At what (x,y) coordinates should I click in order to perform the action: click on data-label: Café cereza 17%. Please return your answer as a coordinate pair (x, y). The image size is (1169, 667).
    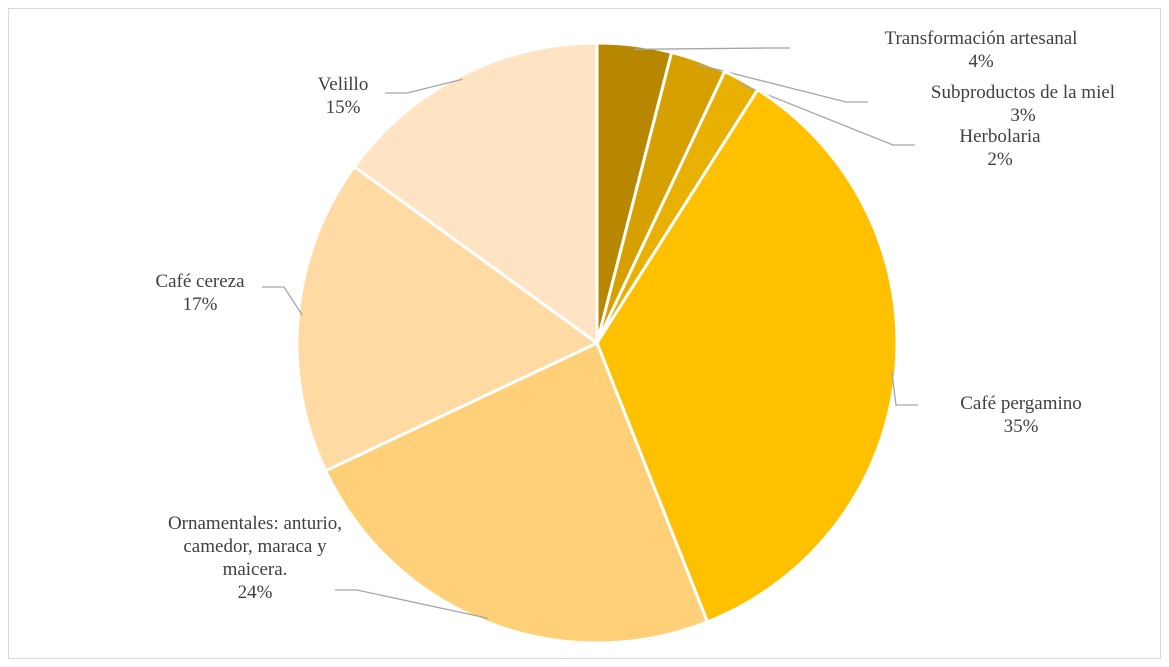
    Looking at the image, I should click on (200, 293).